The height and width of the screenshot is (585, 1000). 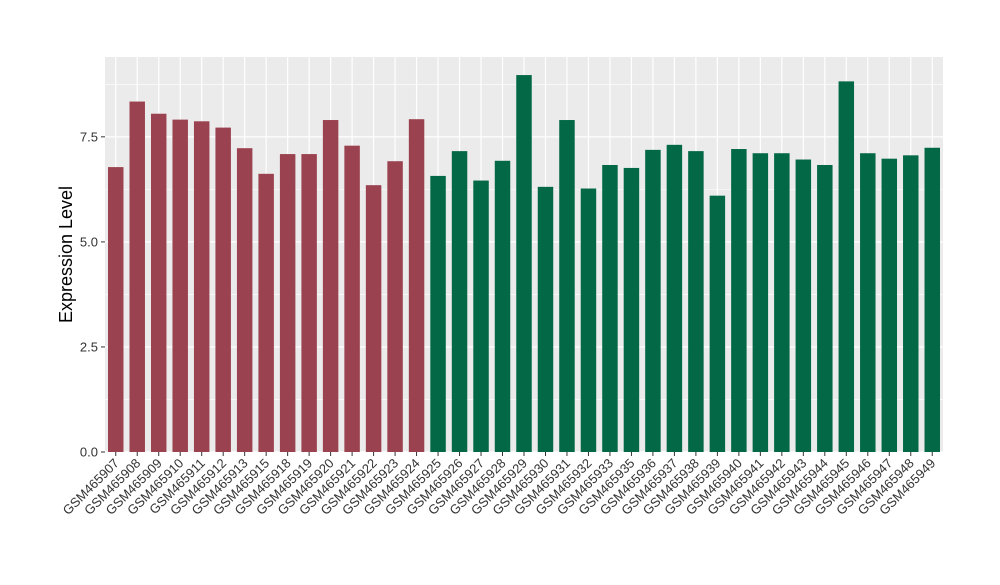 I want to click on y-axis-ticks: 0.0 2.5 5.0 7.5, so click(x=92, y=294).